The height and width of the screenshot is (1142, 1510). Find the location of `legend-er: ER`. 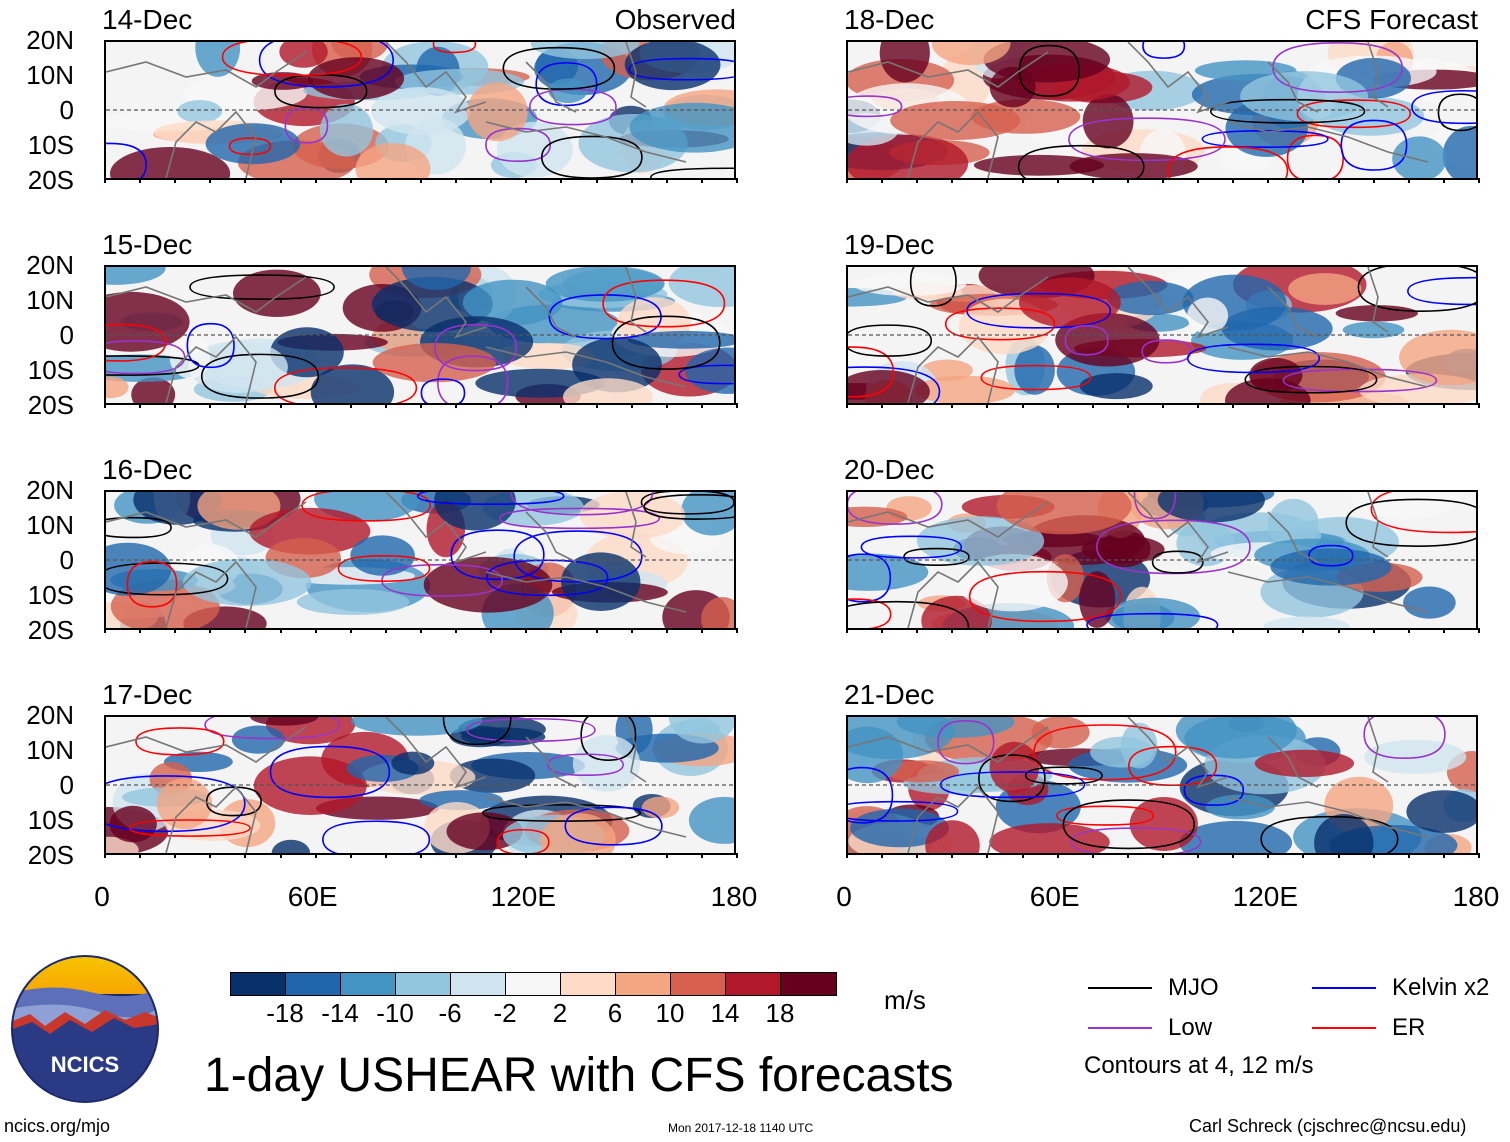

legend-er: ER is located at coordinates (1368, 1028).